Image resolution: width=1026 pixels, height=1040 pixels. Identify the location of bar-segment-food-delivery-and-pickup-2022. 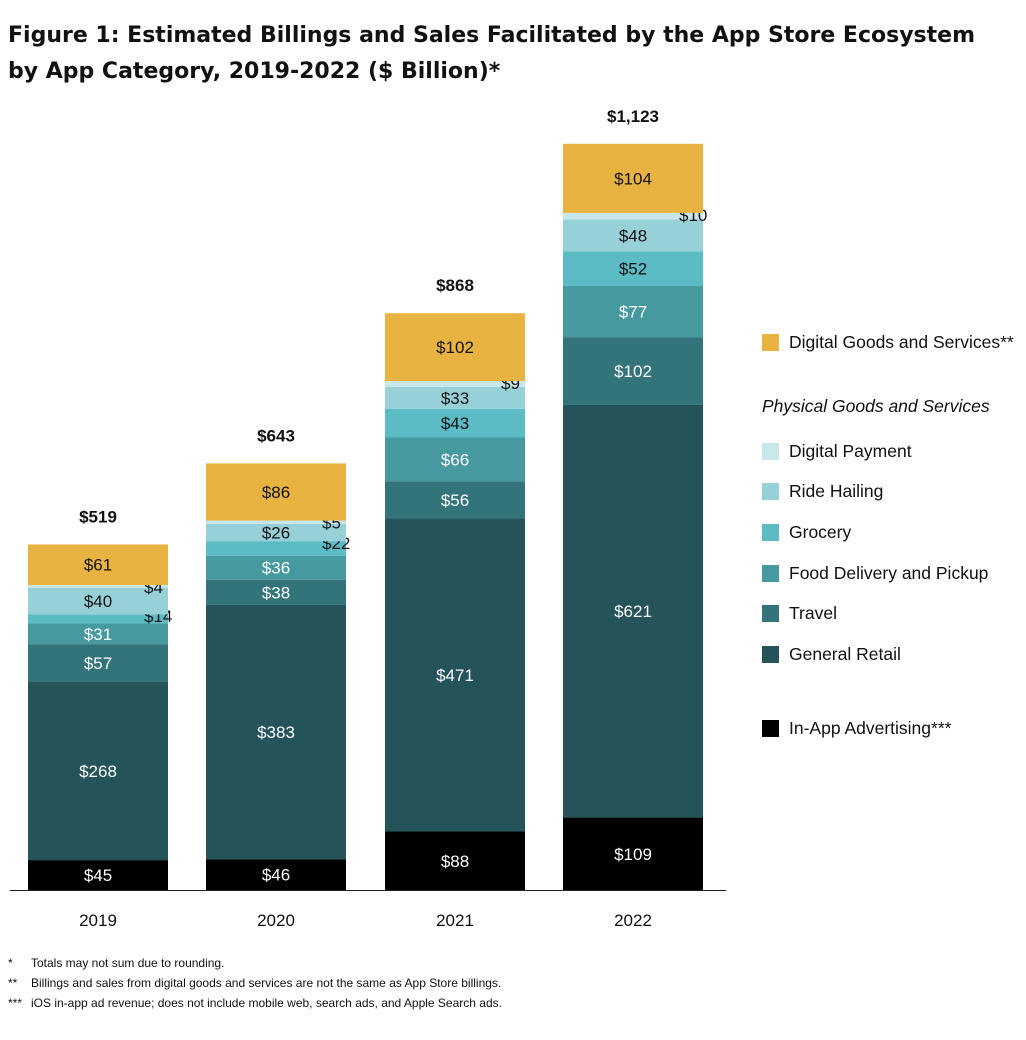
(633, 311).